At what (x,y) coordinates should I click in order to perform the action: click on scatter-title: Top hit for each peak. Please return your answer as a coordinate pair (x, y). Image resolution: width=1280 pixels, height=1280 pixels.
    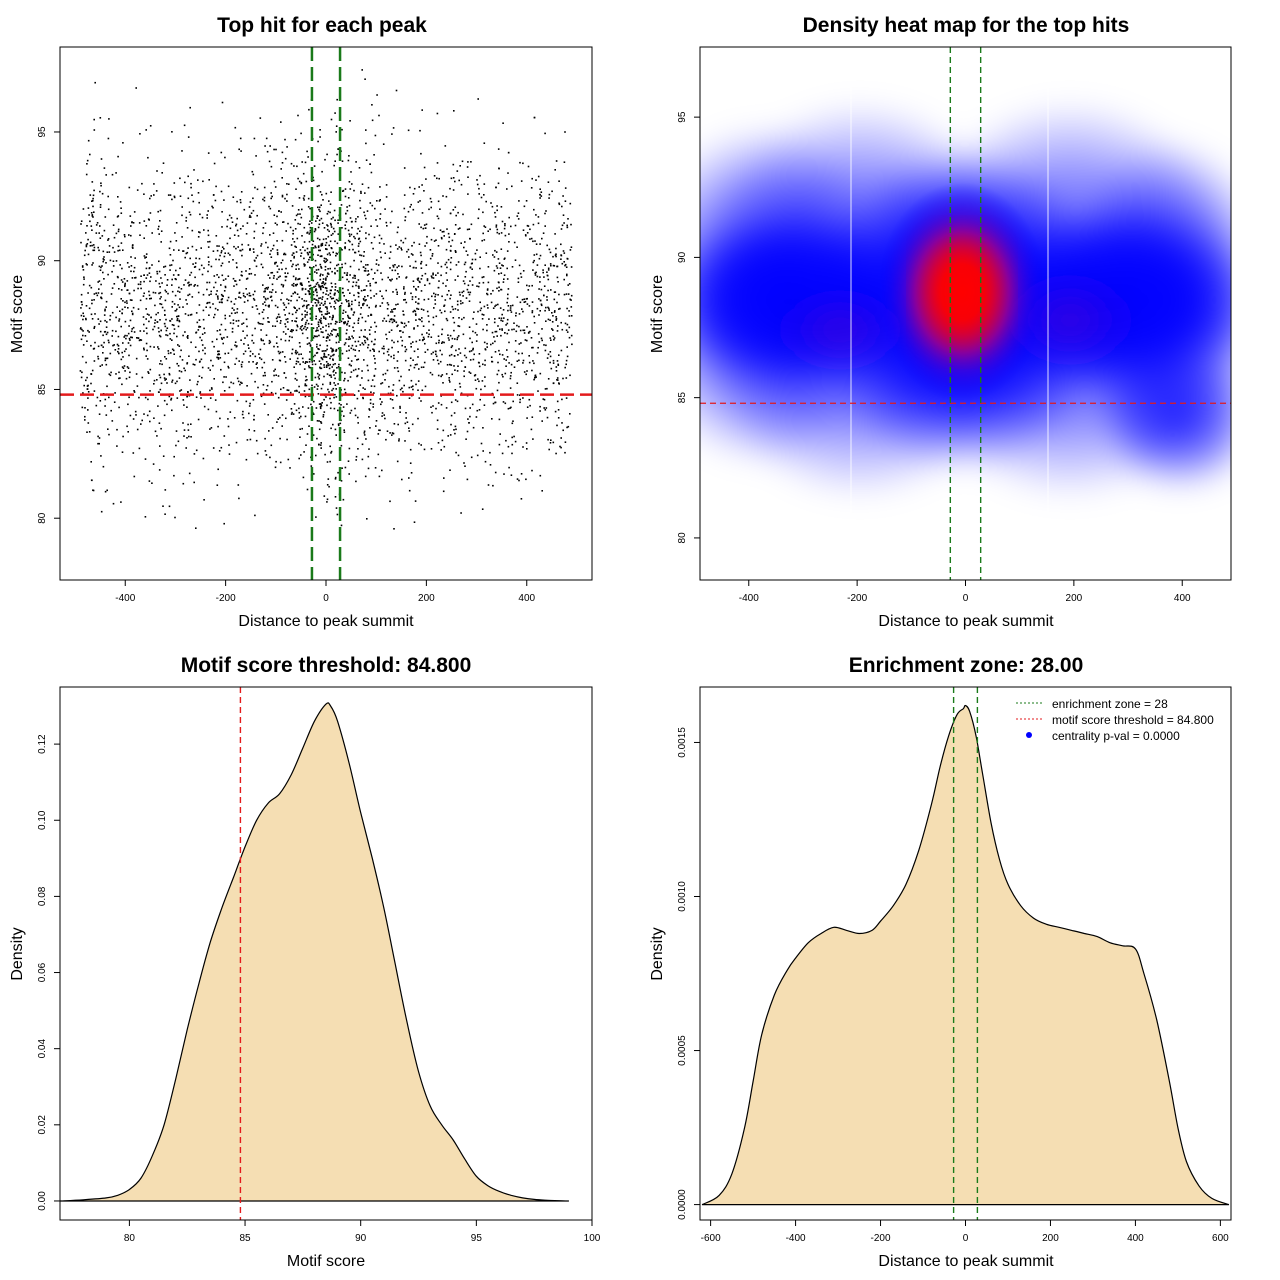
    Looking at the image, I should click on (322, 25).